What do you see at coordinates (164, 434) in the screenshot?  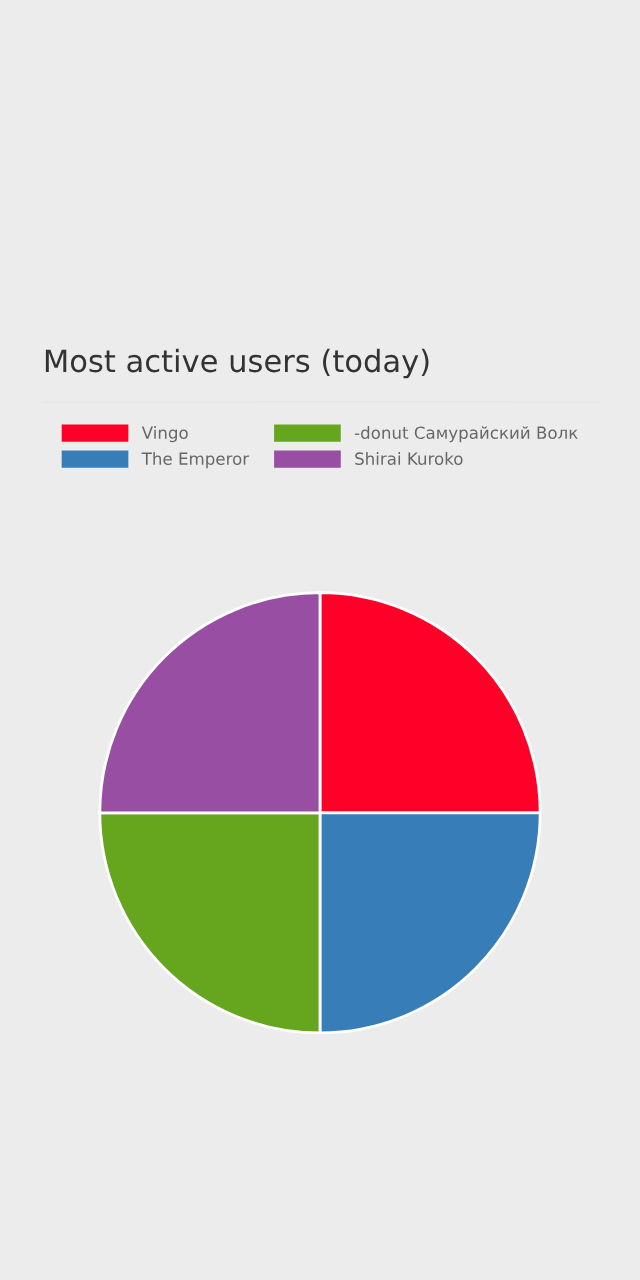 I see `legend-label: Vingo` at bounding box center [164, 434].